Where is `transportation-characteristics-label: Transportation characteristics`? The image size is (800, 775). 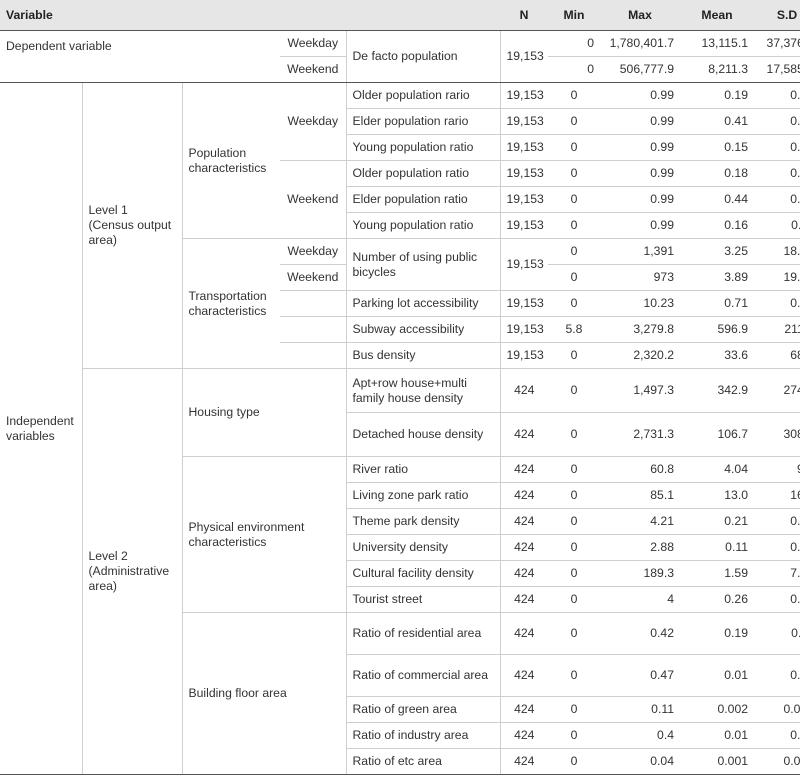
transportation-characteristics-label: Transportation characteristics is located at coordinates (230, 303).